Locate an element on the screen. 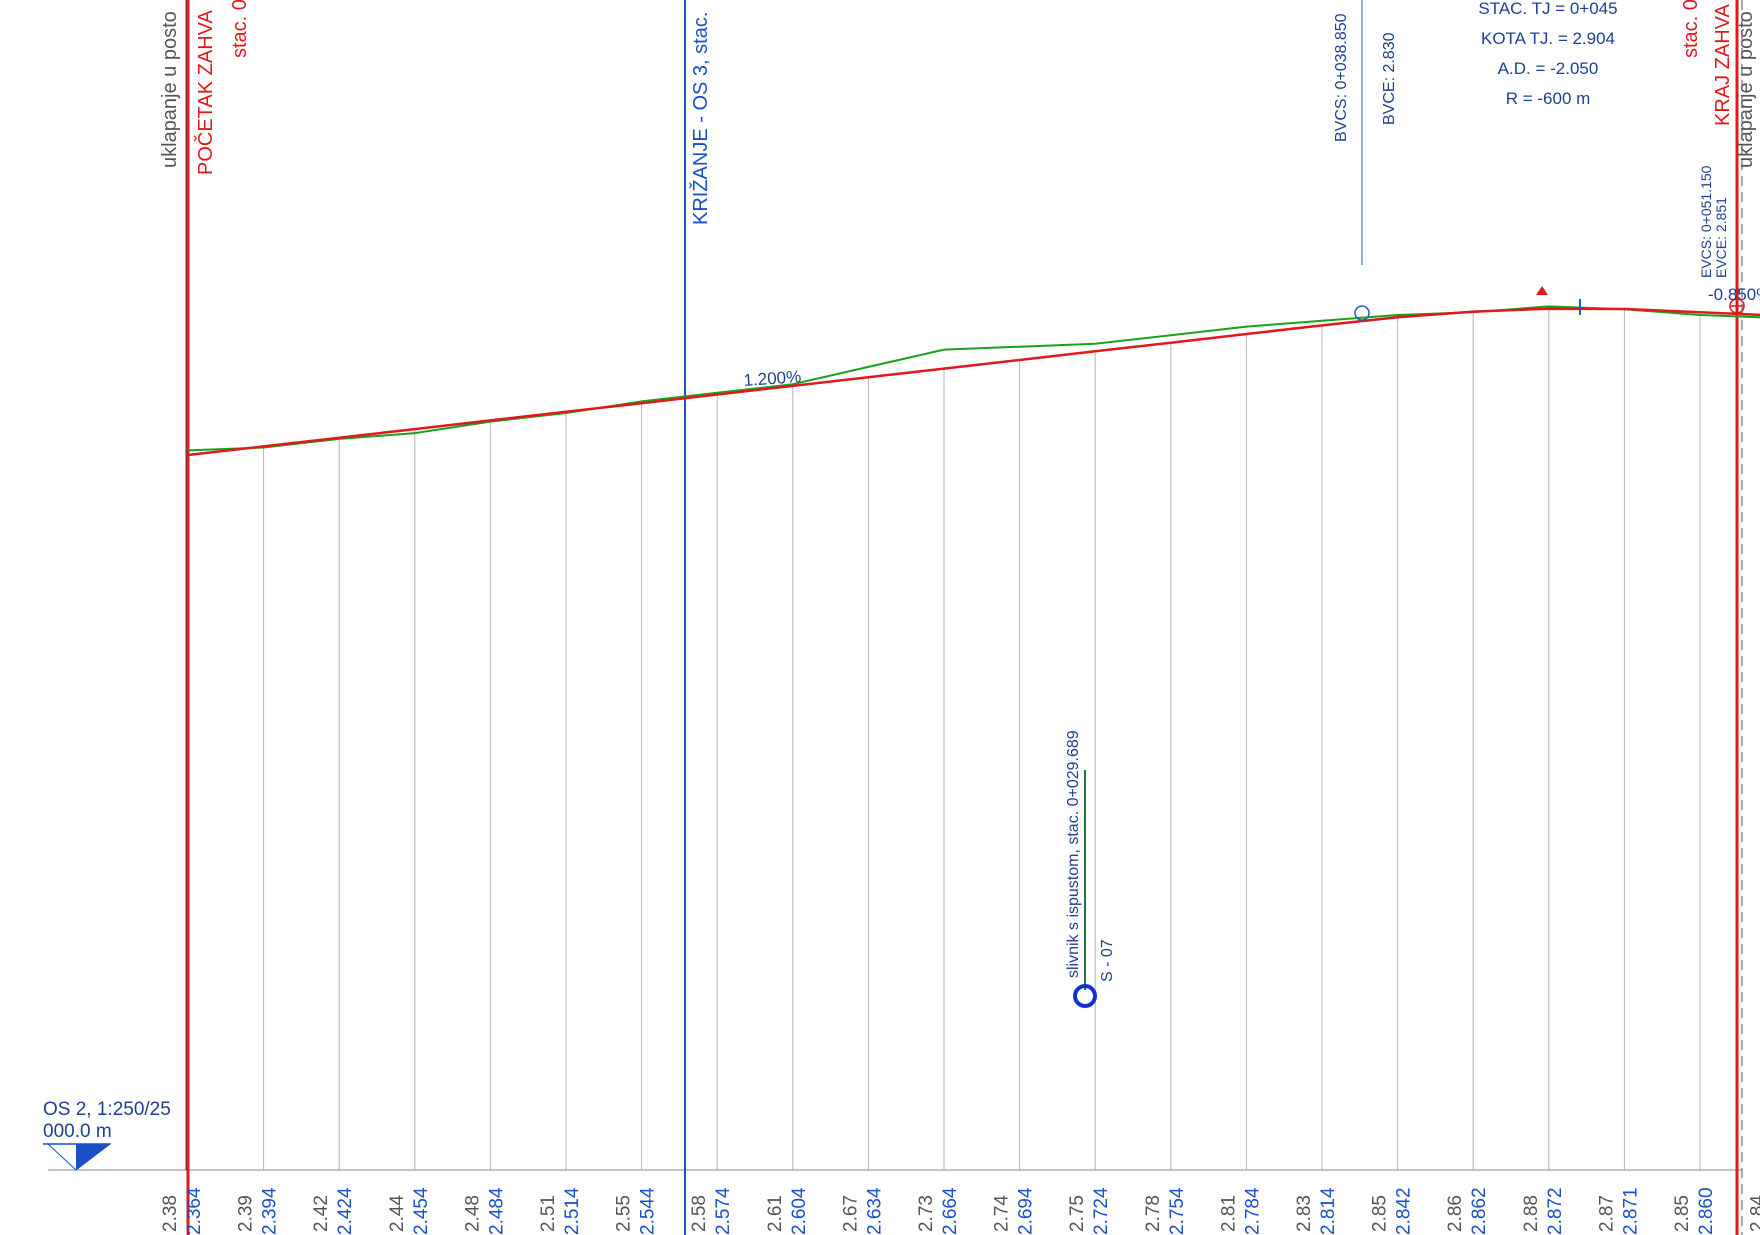 The image size is (1760, 1235). inlet-code-label: S - 07 is located at coordinates (1107, 960).